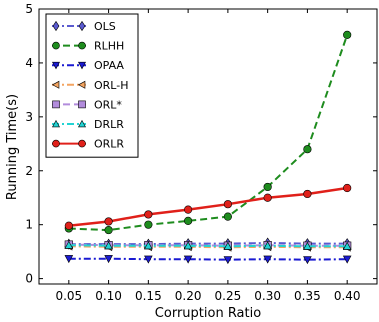  I want to click on legend-label-orl: ORL*, so click(108, 104).